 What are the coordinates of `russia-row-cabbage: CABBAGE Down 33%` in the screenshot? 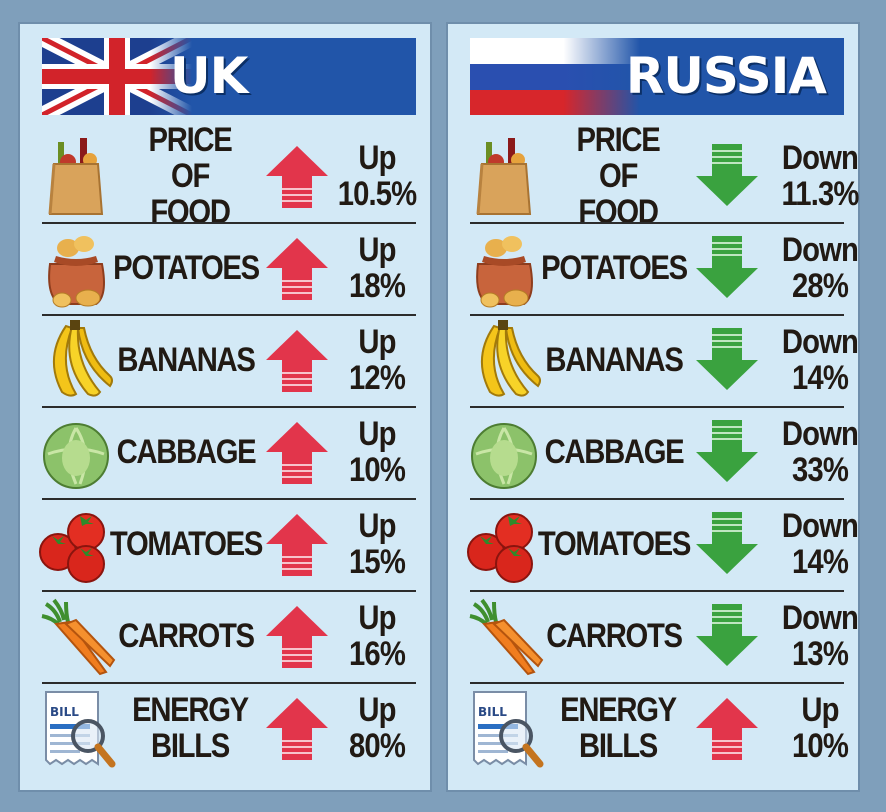 It's located at (664, 453).